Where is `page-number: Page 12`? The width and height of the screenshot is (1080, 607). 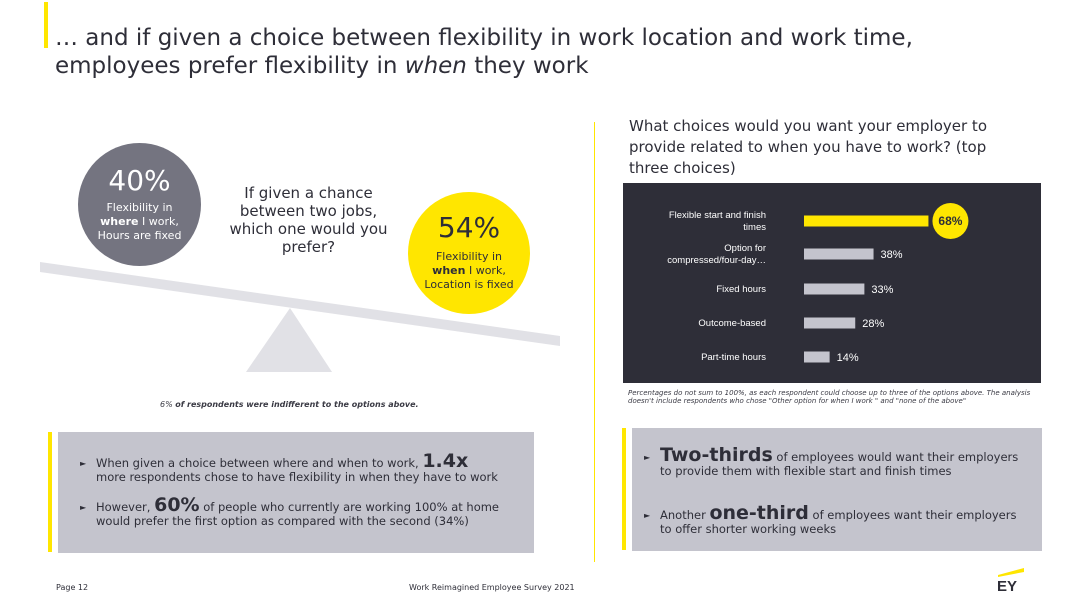
page-number: Page 12 is located at coordinates (72, 587).